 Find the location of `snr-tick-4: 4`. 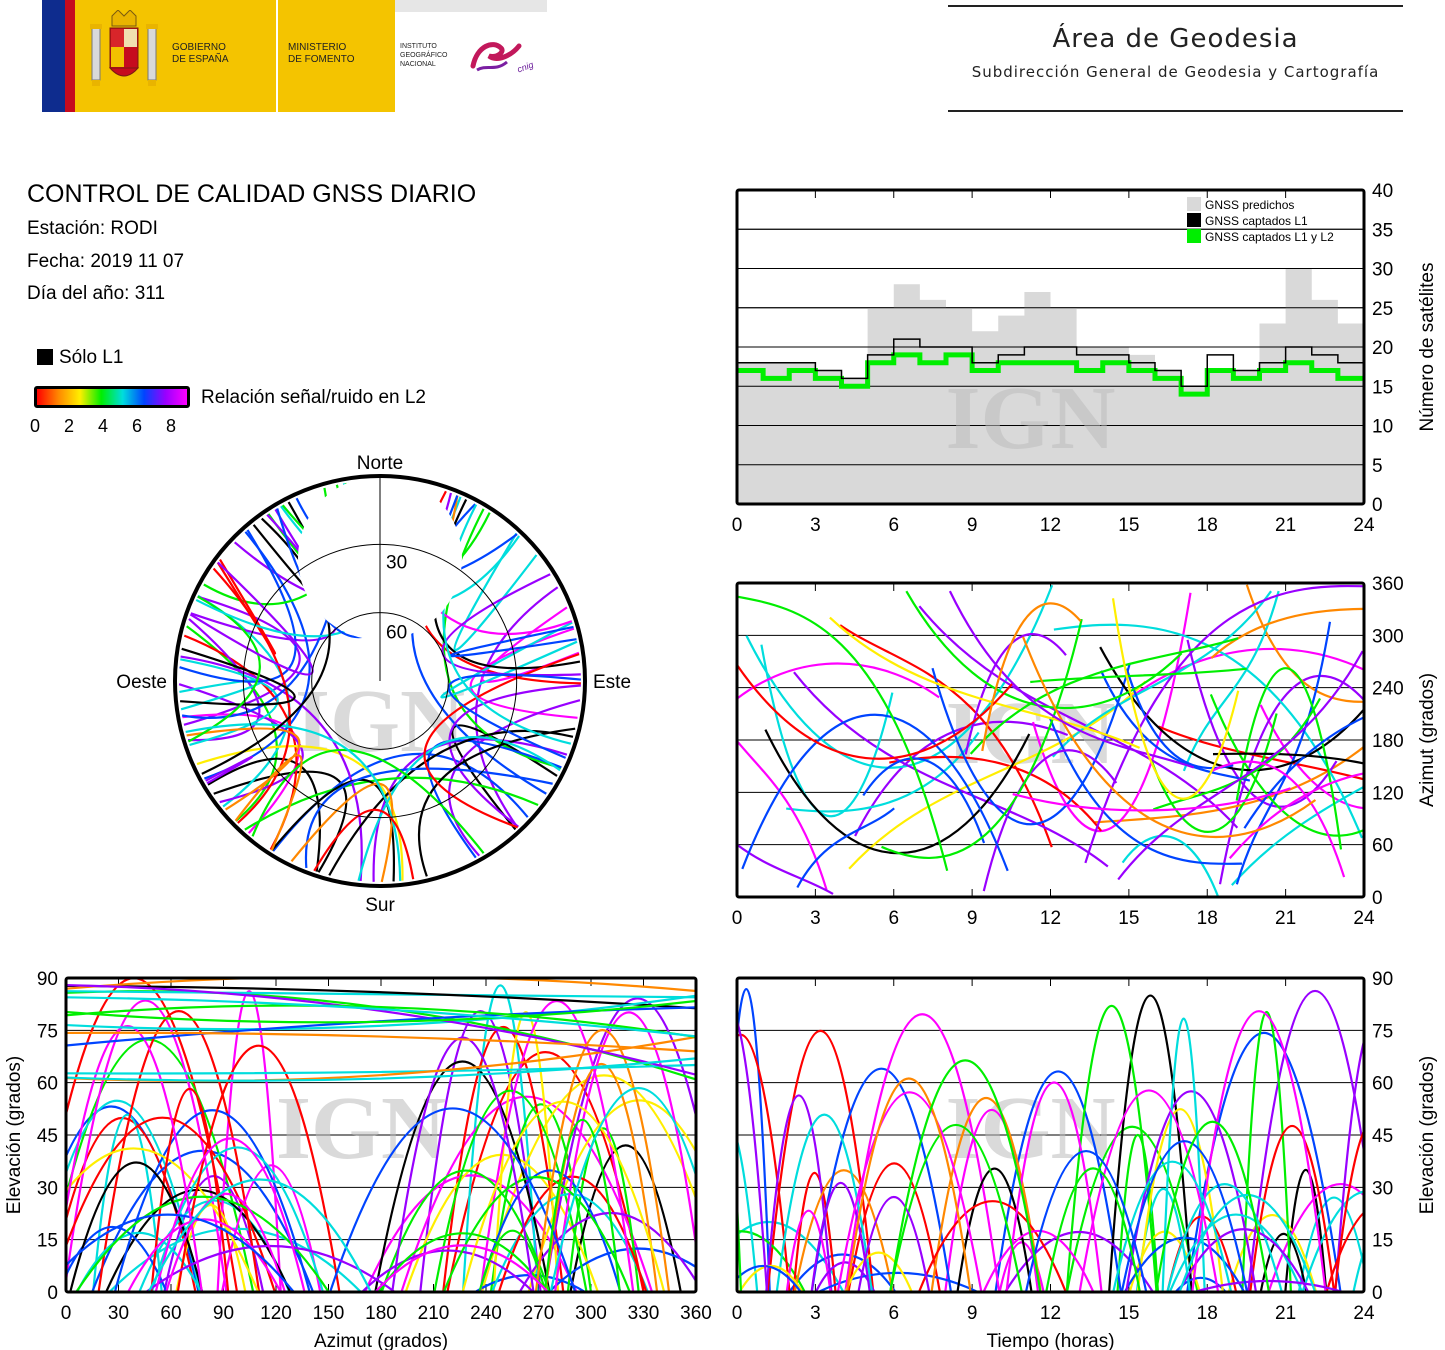

snr-tick-4: 4 is located at coordinates (103, 426).